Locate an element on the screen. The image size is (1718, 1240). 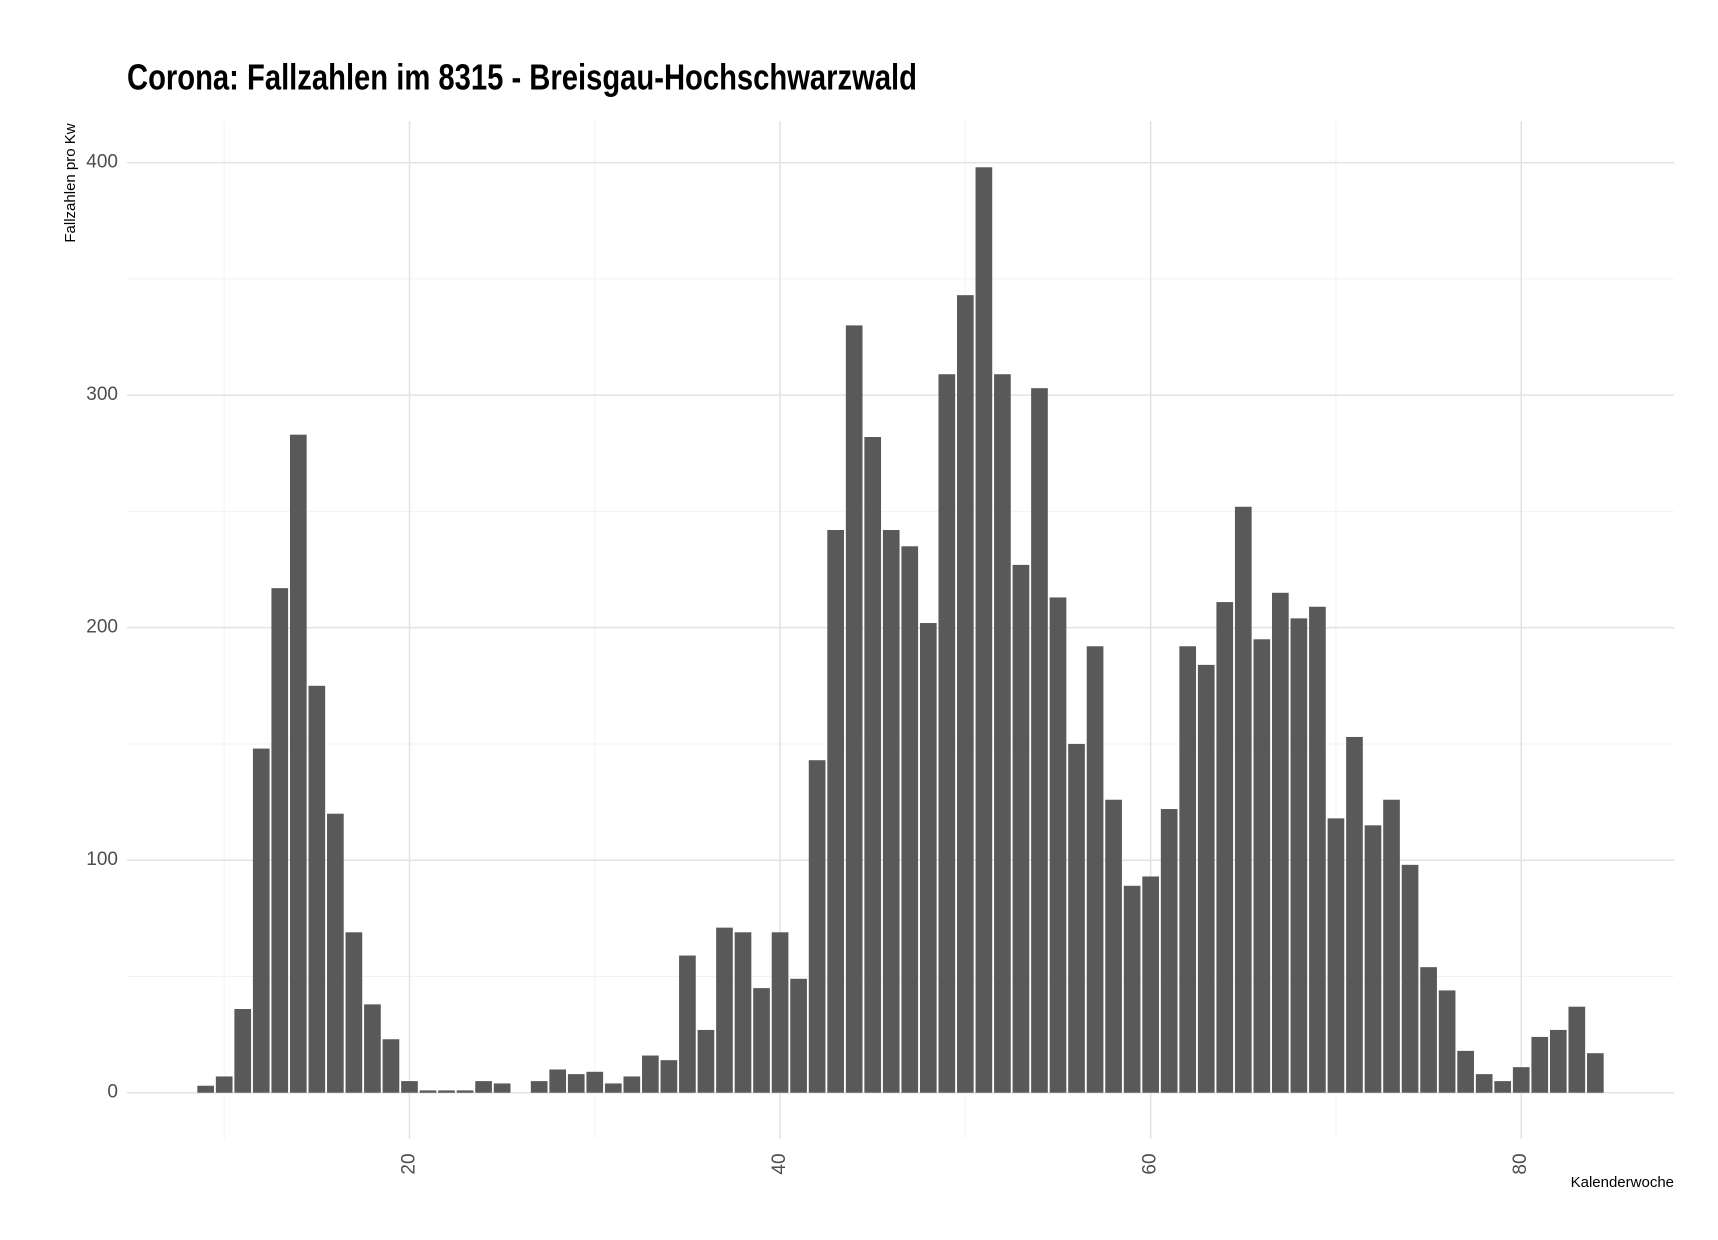
y-tick-label: 0 is located at coordinates (112, 1092).